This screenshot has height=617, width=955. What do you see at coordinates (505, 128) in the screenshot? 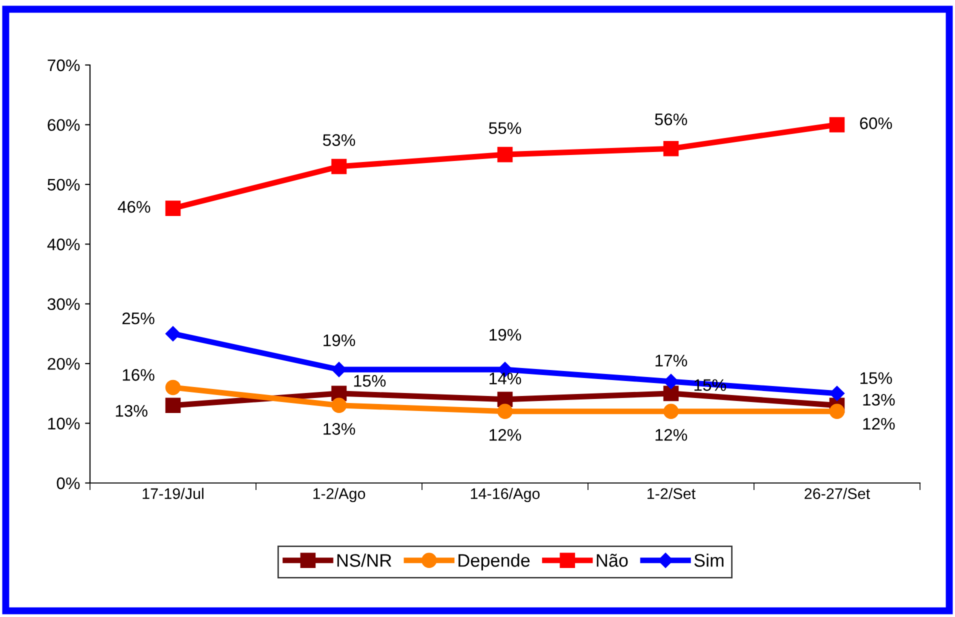
I see `data-label: 55%` at bounding box center [505, 128].